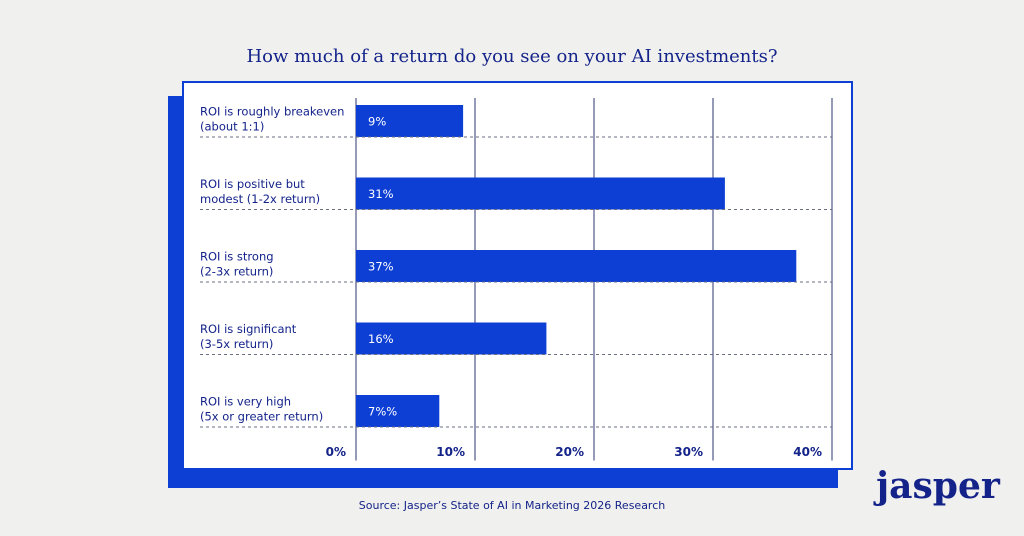  What do you see at coordinates (272, 118) in the screenshot?
I see `category-label: ROI is roughly breakeven (about 1:1)` at bounding box center [272, 118].